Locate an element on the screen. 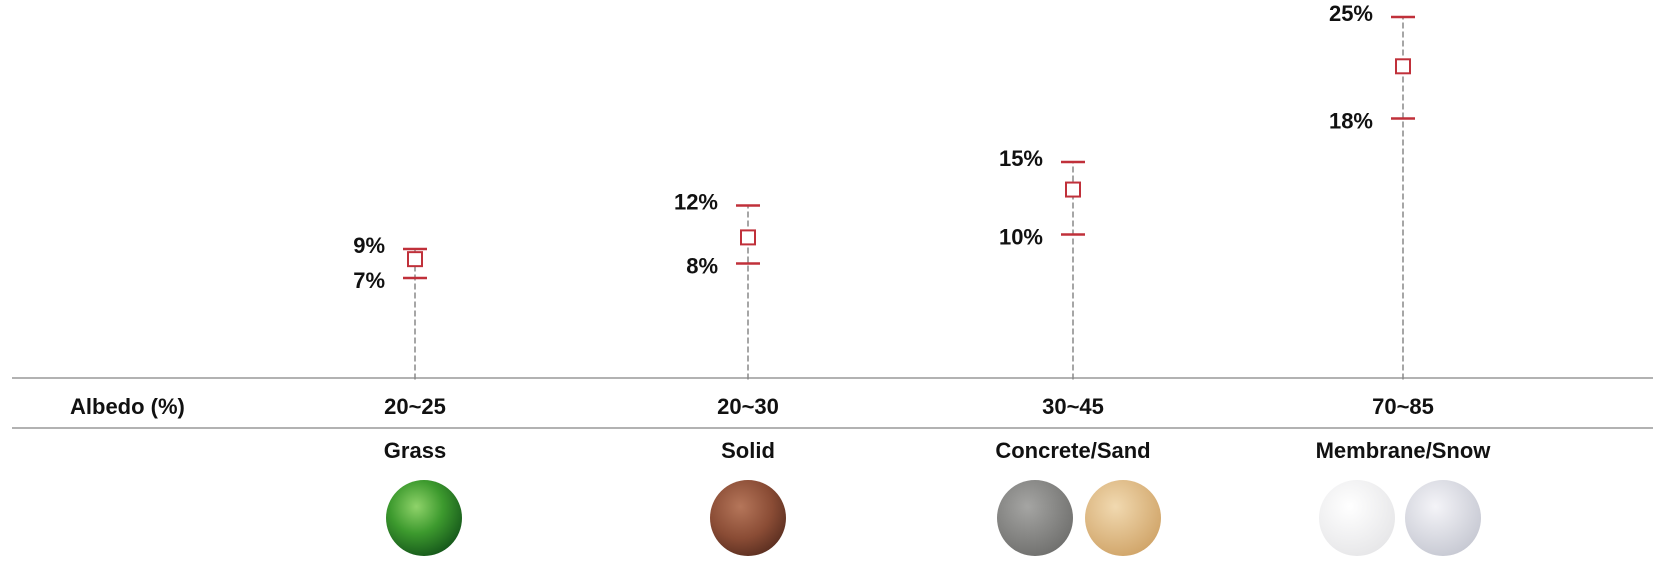 Image resolution: width=1653 pixels, height=588 pixels. category-label: 20~25 is located at coordinates (415, 406).